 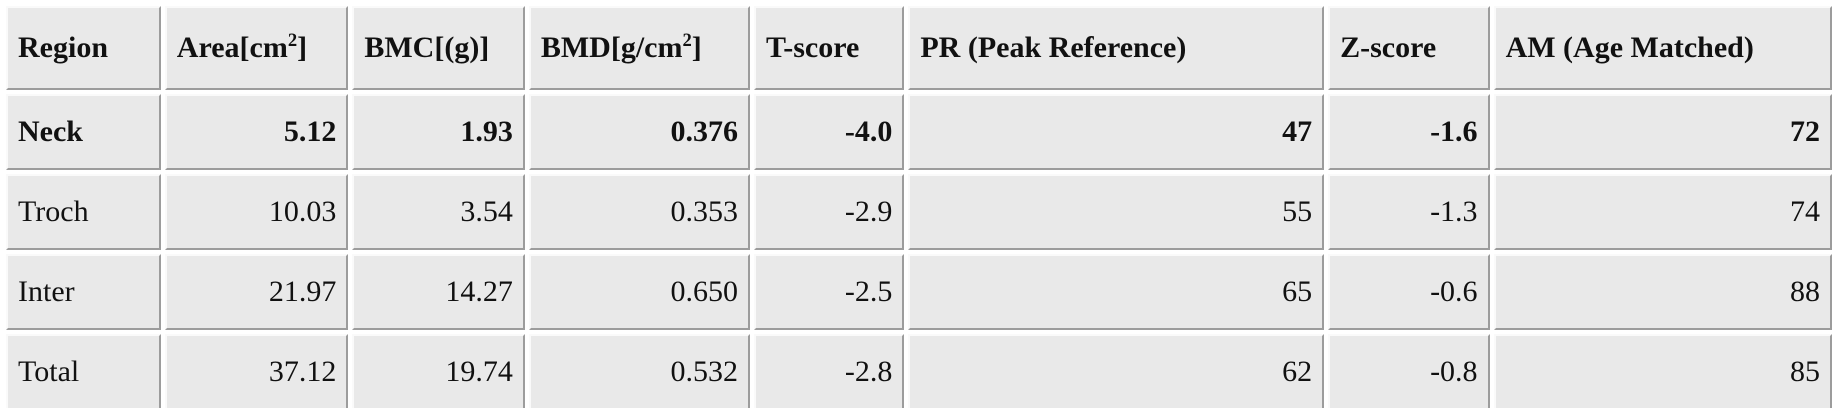 I want to click on cell-bmc: 19.74, so click(x=438, y=371).